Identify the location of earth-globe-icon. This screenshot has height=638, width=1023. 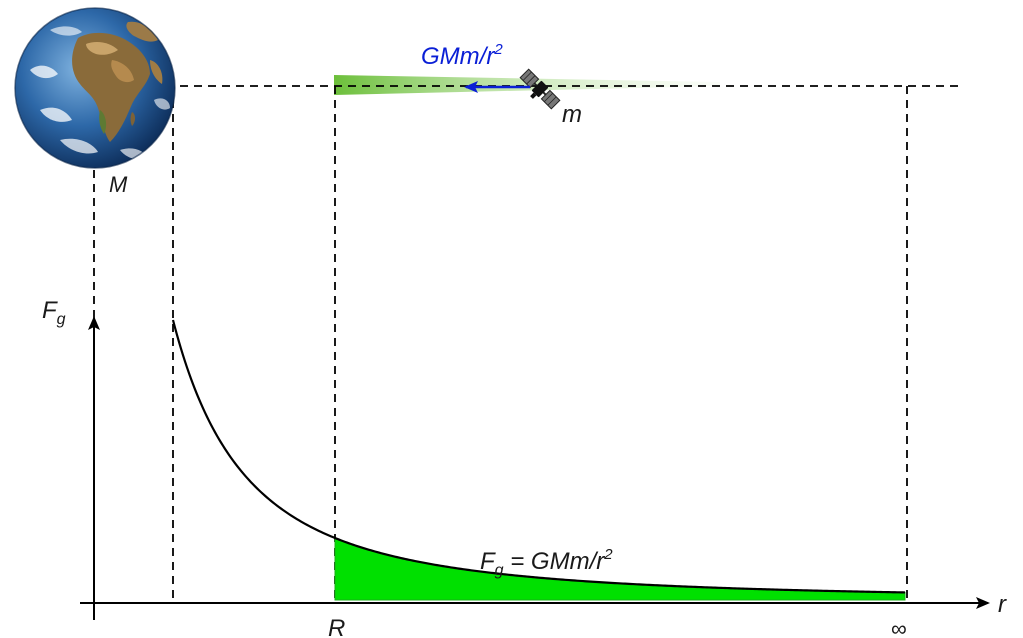
(95, 88).